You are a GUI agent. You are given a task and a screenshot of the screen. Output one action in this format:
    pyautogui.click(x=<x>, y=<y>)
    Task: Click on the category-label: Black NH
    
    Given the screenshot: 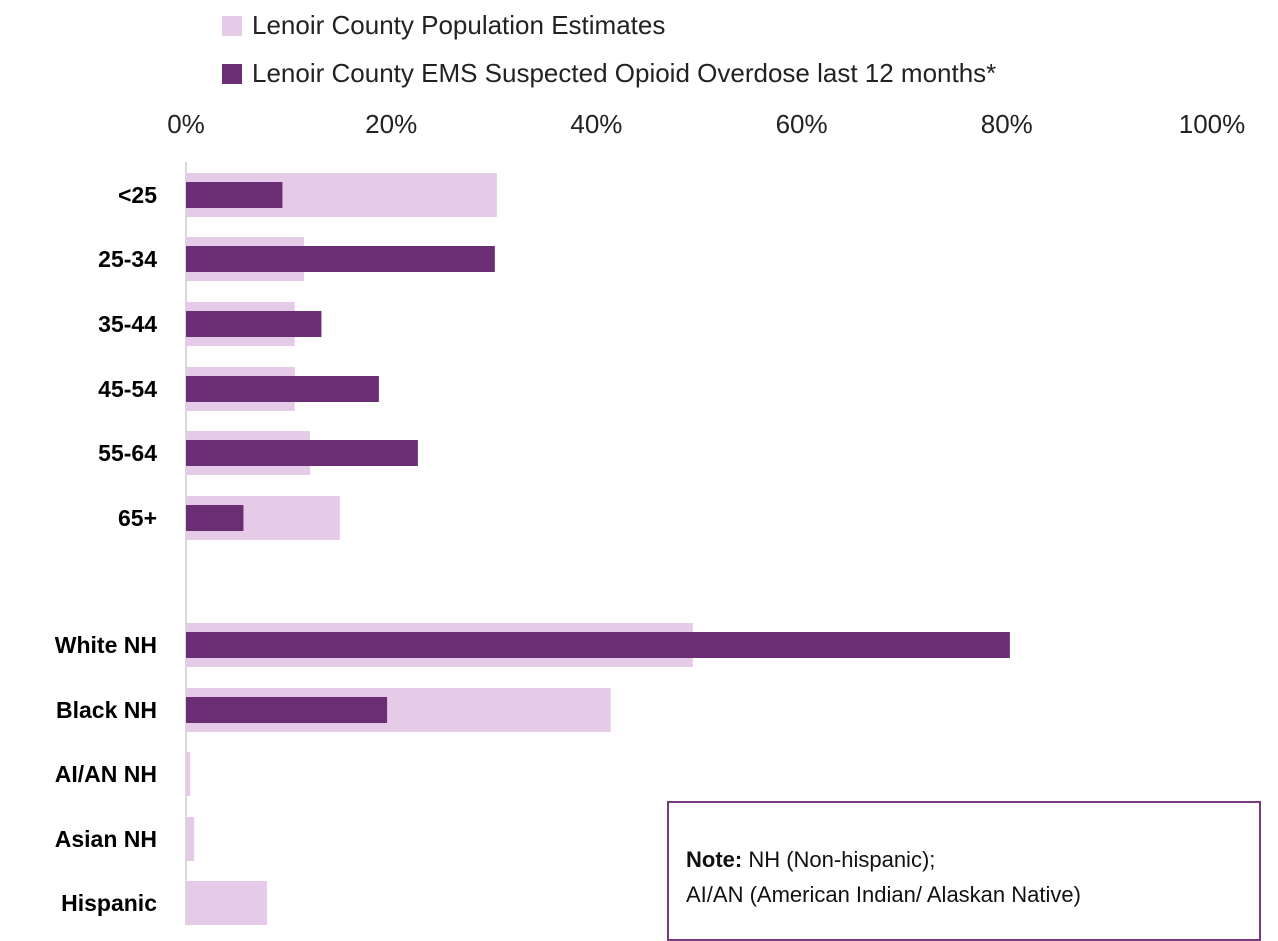 What is the action you would take?
    pyautogui.click(x=106, y=710)
    